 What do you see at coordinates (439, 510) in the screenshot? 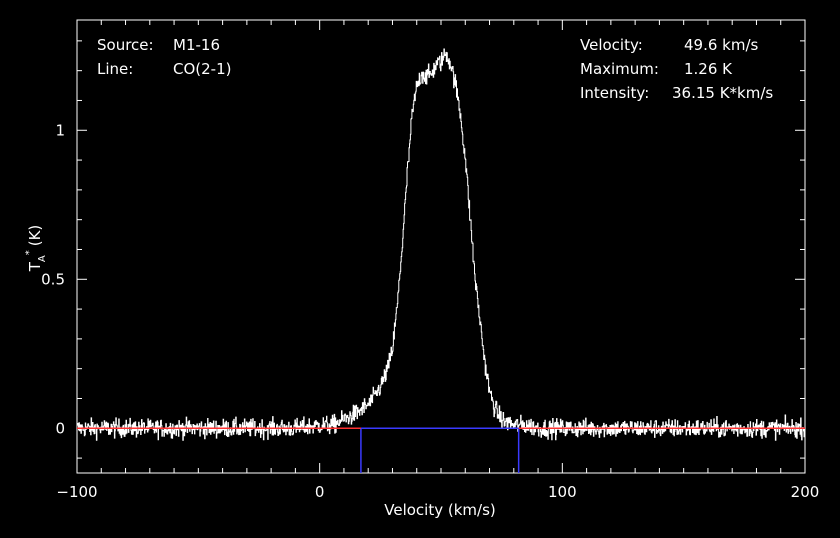
I see `x-axis-label: Velocity (km/s)` at bounding box center [439, 510].